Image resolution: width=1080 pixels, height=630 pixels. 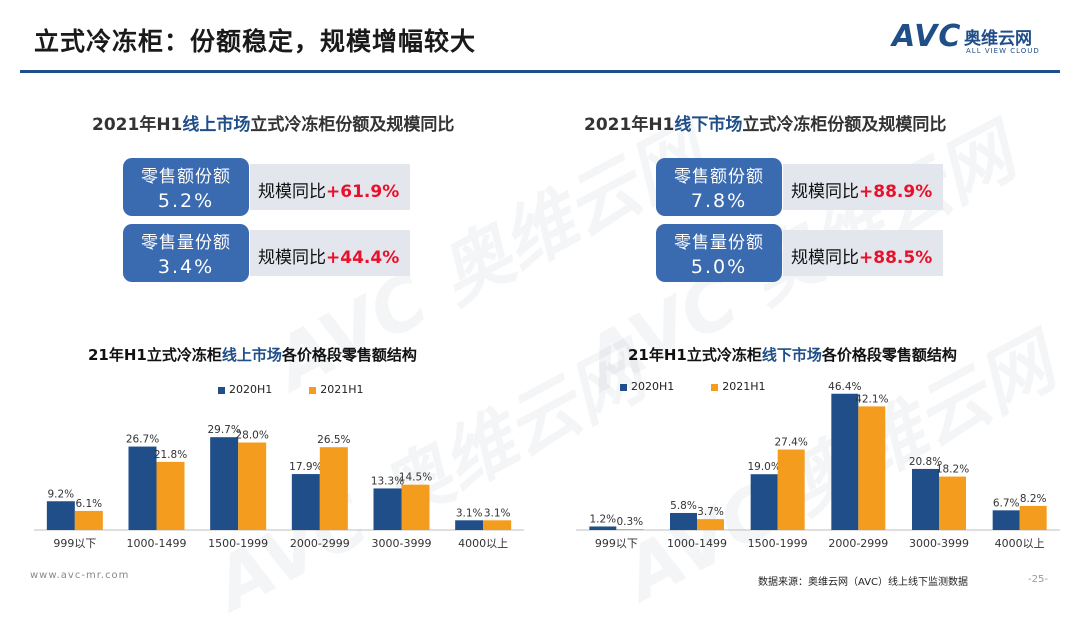 What do you see at coordinates (252, 355) in the screenshot?
I see `online-chart-title: 21年H1立式冷冻柜线上市场各价格段零售额结构` at bounding box center [252, 355].